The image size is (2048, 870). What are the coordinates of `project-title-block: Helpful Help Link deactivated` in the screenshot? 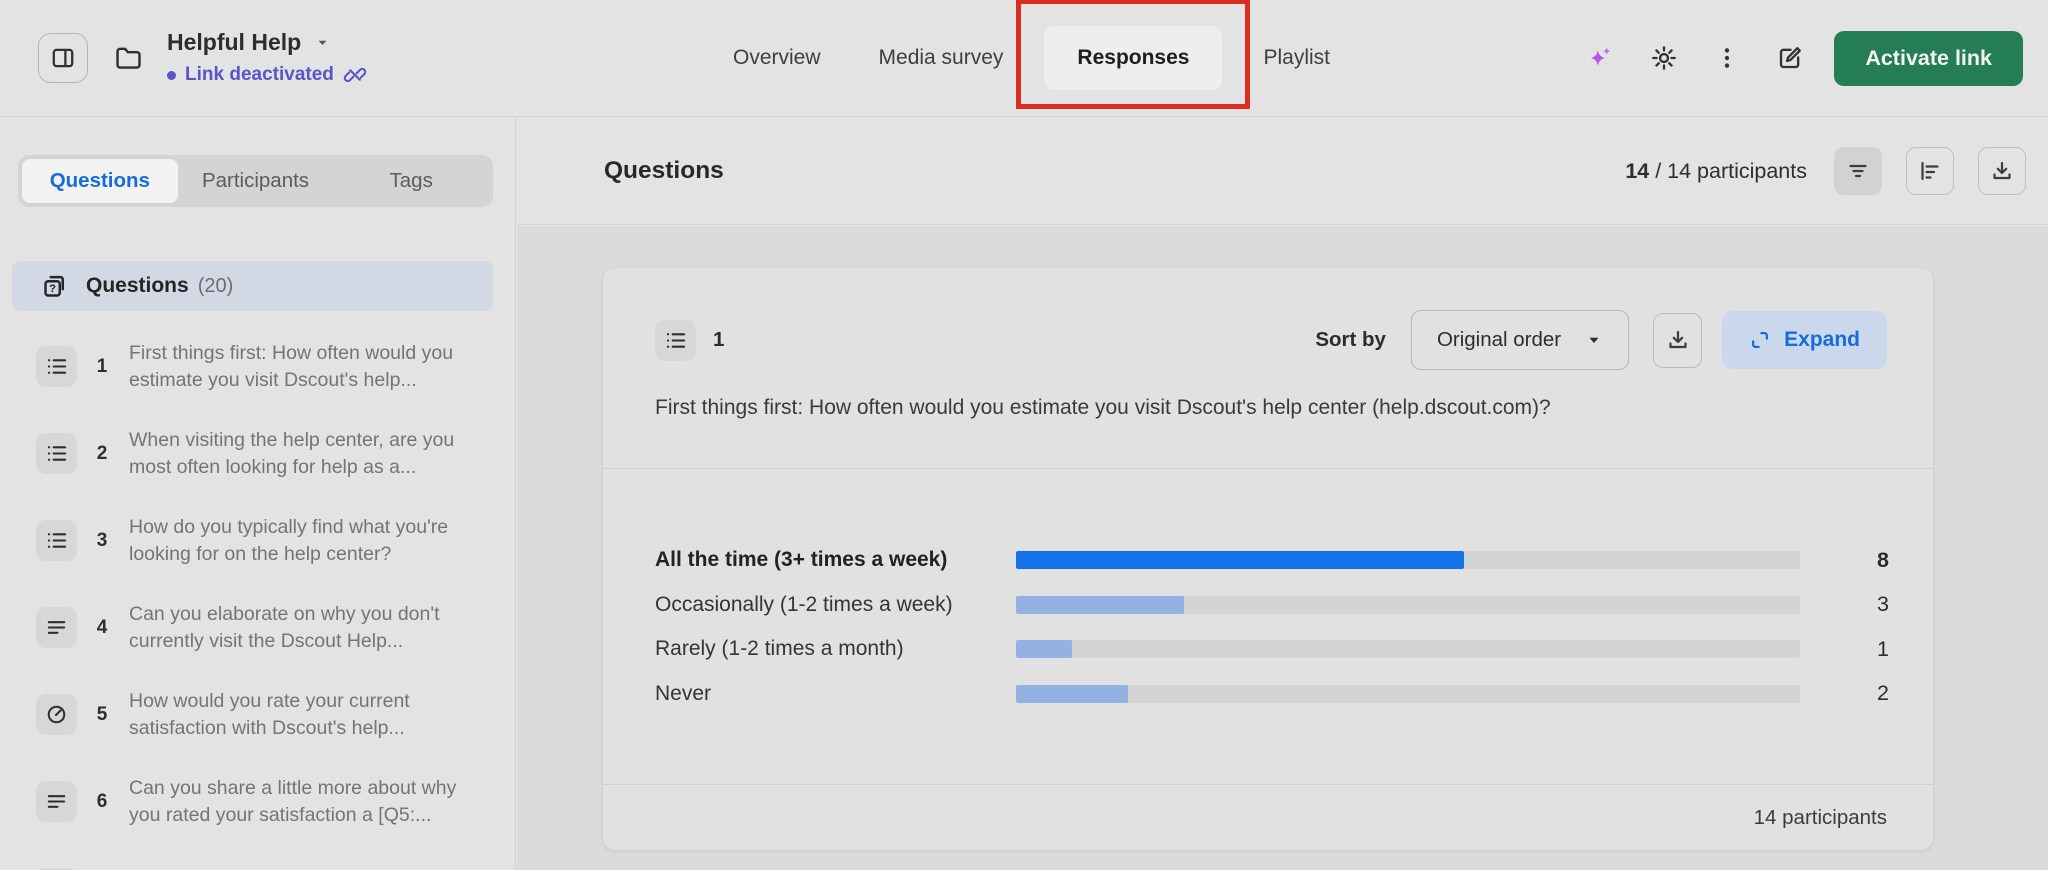 It's located at (267, 58).